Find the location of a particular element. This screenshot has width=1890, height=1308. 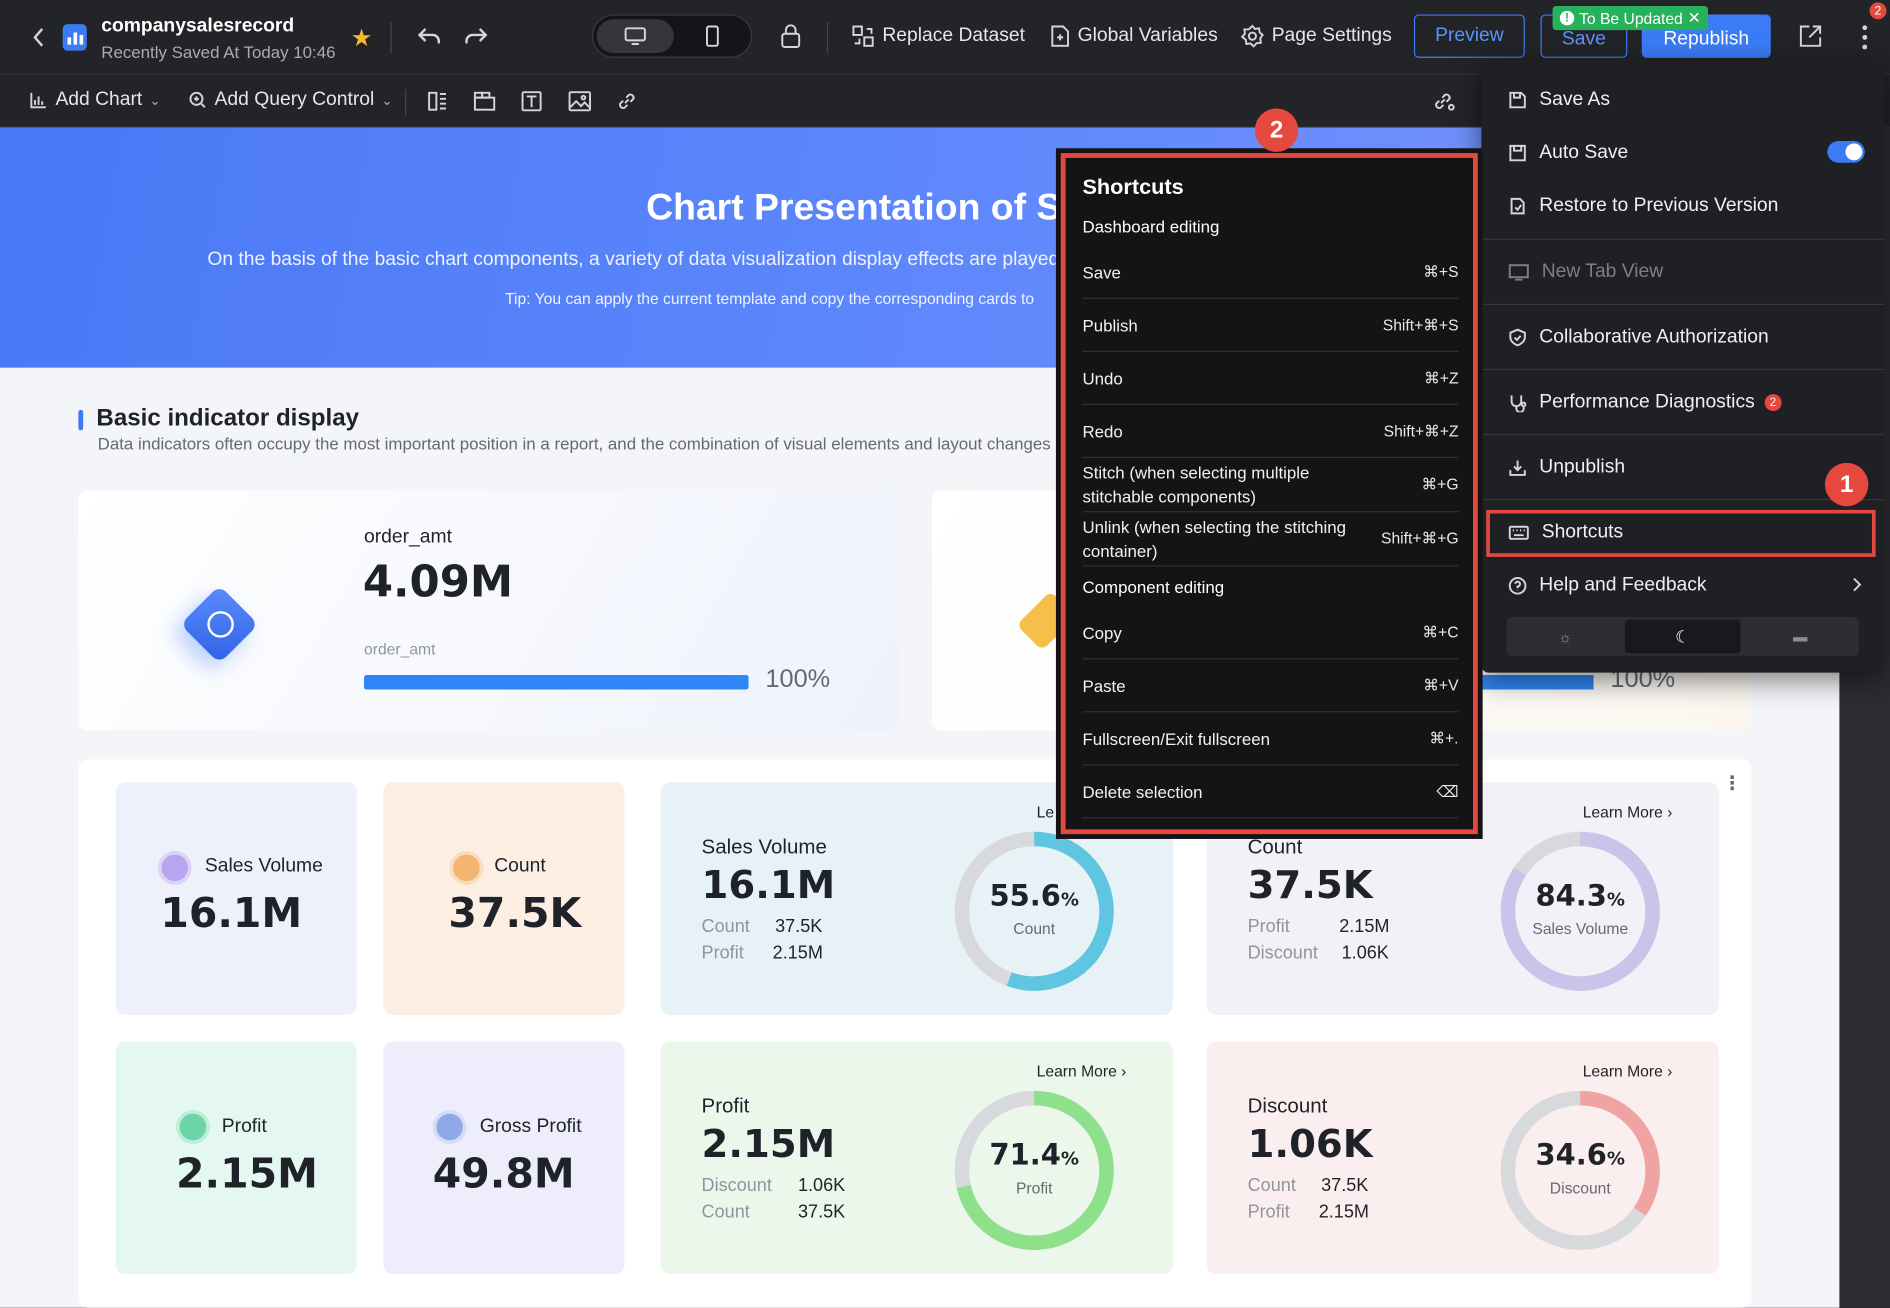

menu-item-label: Shortcuts is located at coordinates (1582, 532).